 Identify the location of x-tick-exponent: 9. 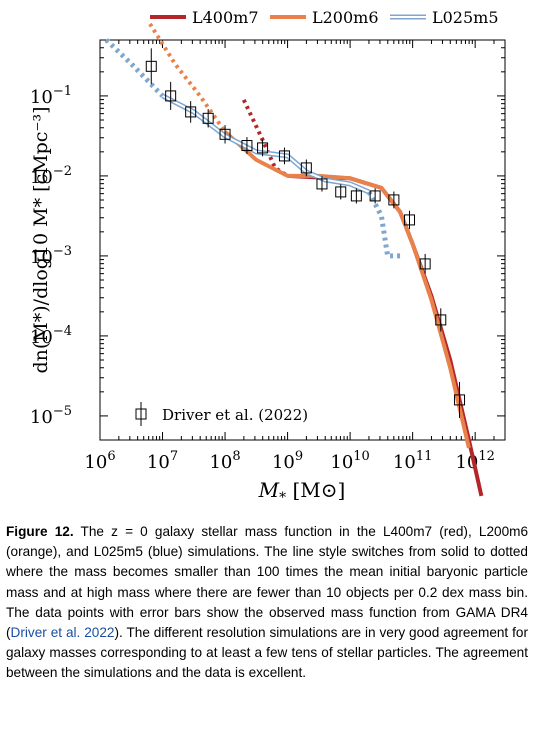
(299, 456).